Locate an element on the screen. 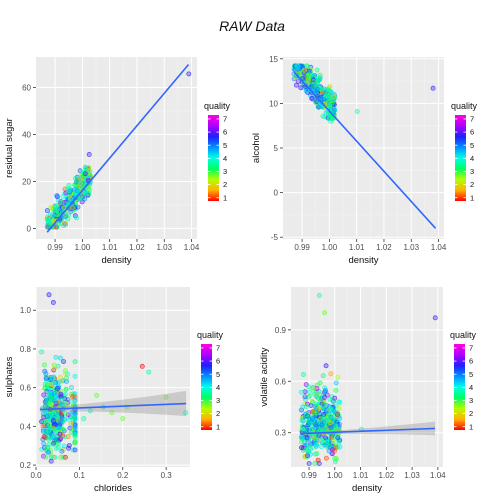  colorbar-label: 3 is located at coordinates (471, 400).